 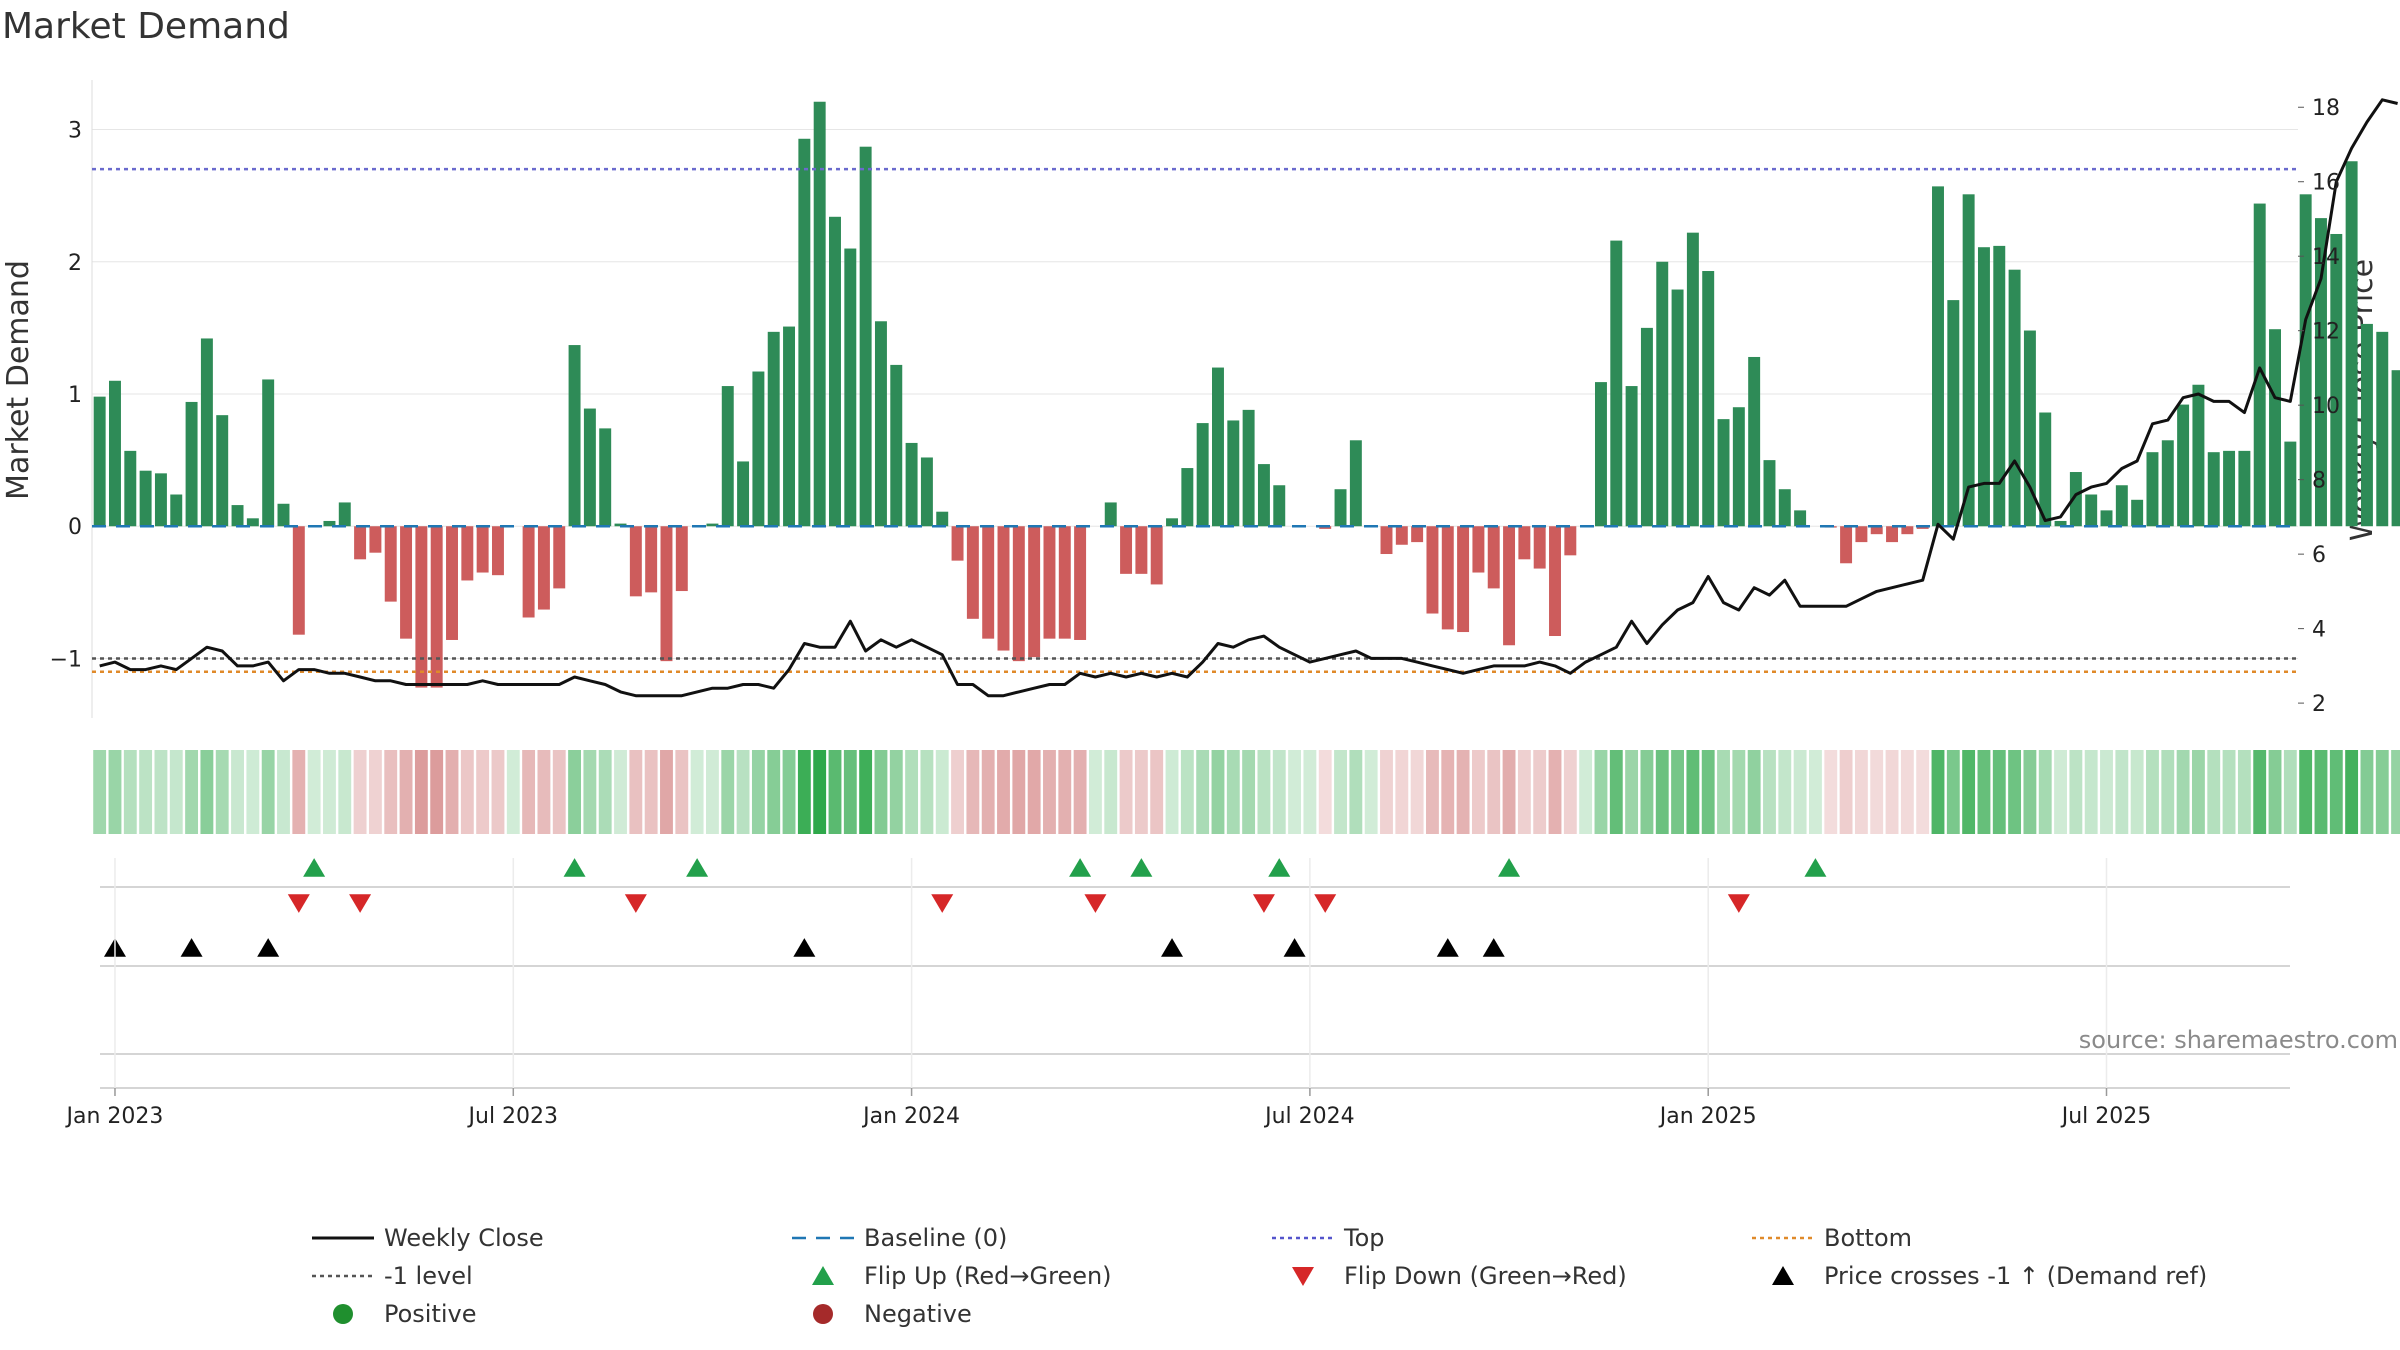 What do you see at coordinates (1309, 1116) in the screenshot?
I see `x-tick-label: Jul 2024` at bounding box center [1309, 1116].